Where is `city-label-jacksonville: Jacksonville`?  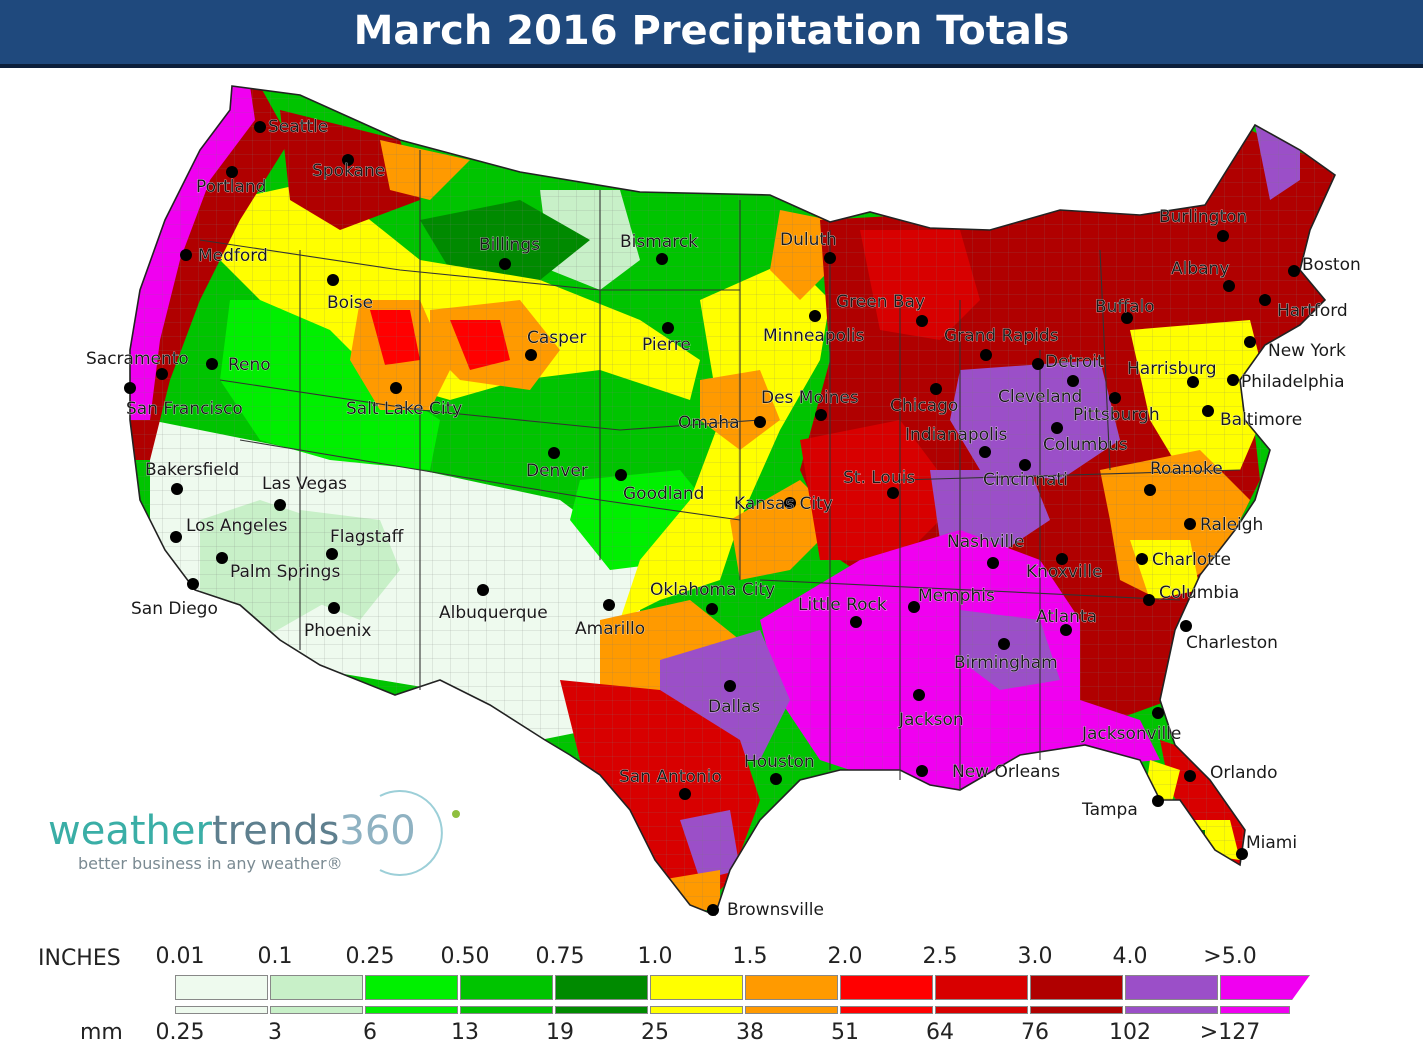 city-label-jacksonville: Jacksonville is located at coordinates (1131, 734).